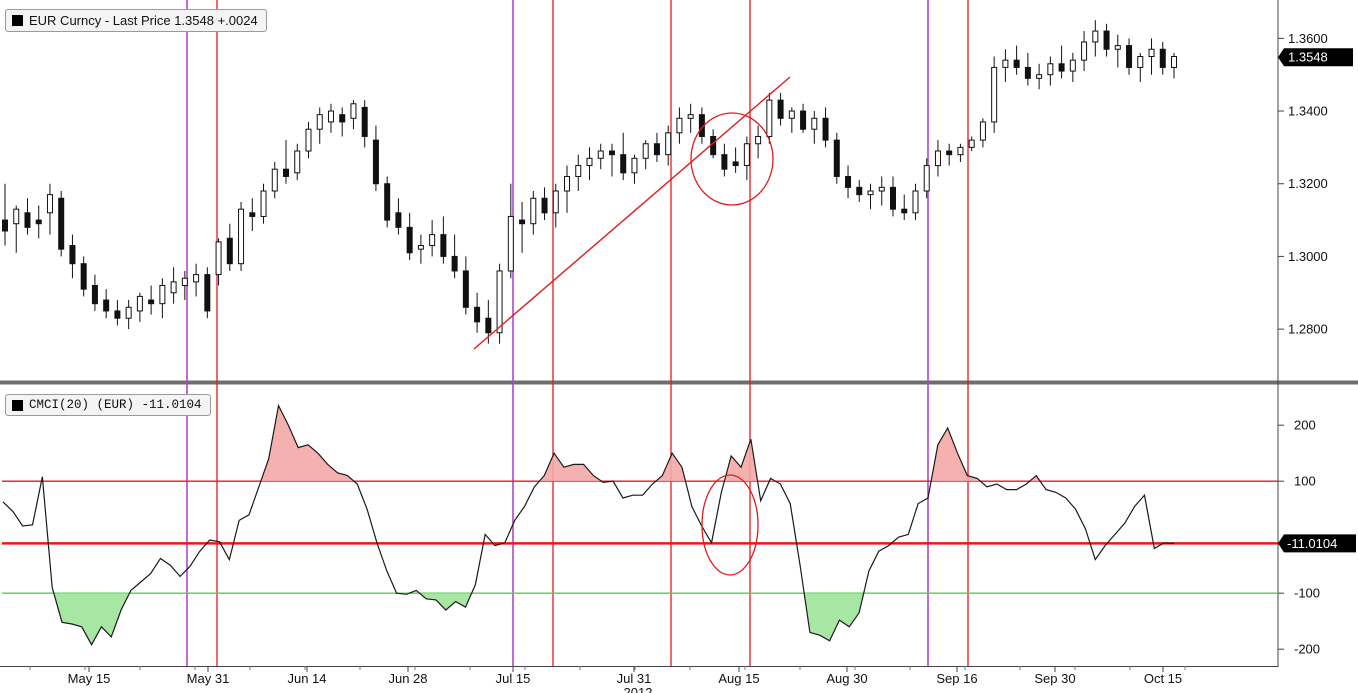 The image size is (1358, 693). I want to click on x-tick-label: Sep 16, so click(956, 678).